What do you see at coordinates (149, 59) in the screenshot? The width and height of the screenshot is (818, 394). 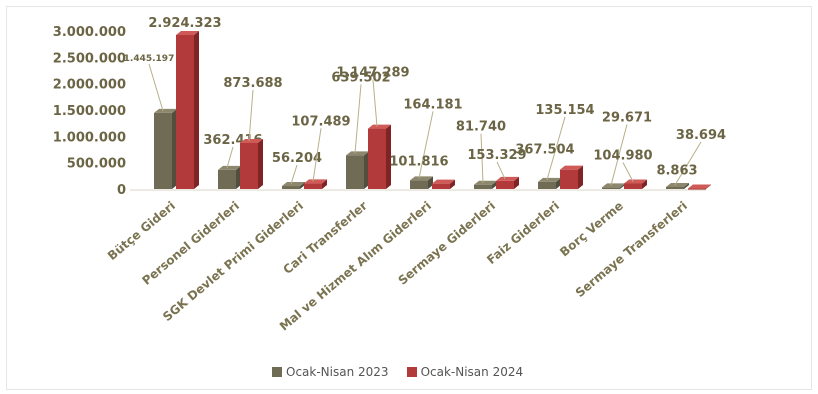 I see `data-label: 1.445.197` at bounding box center [149, 59].